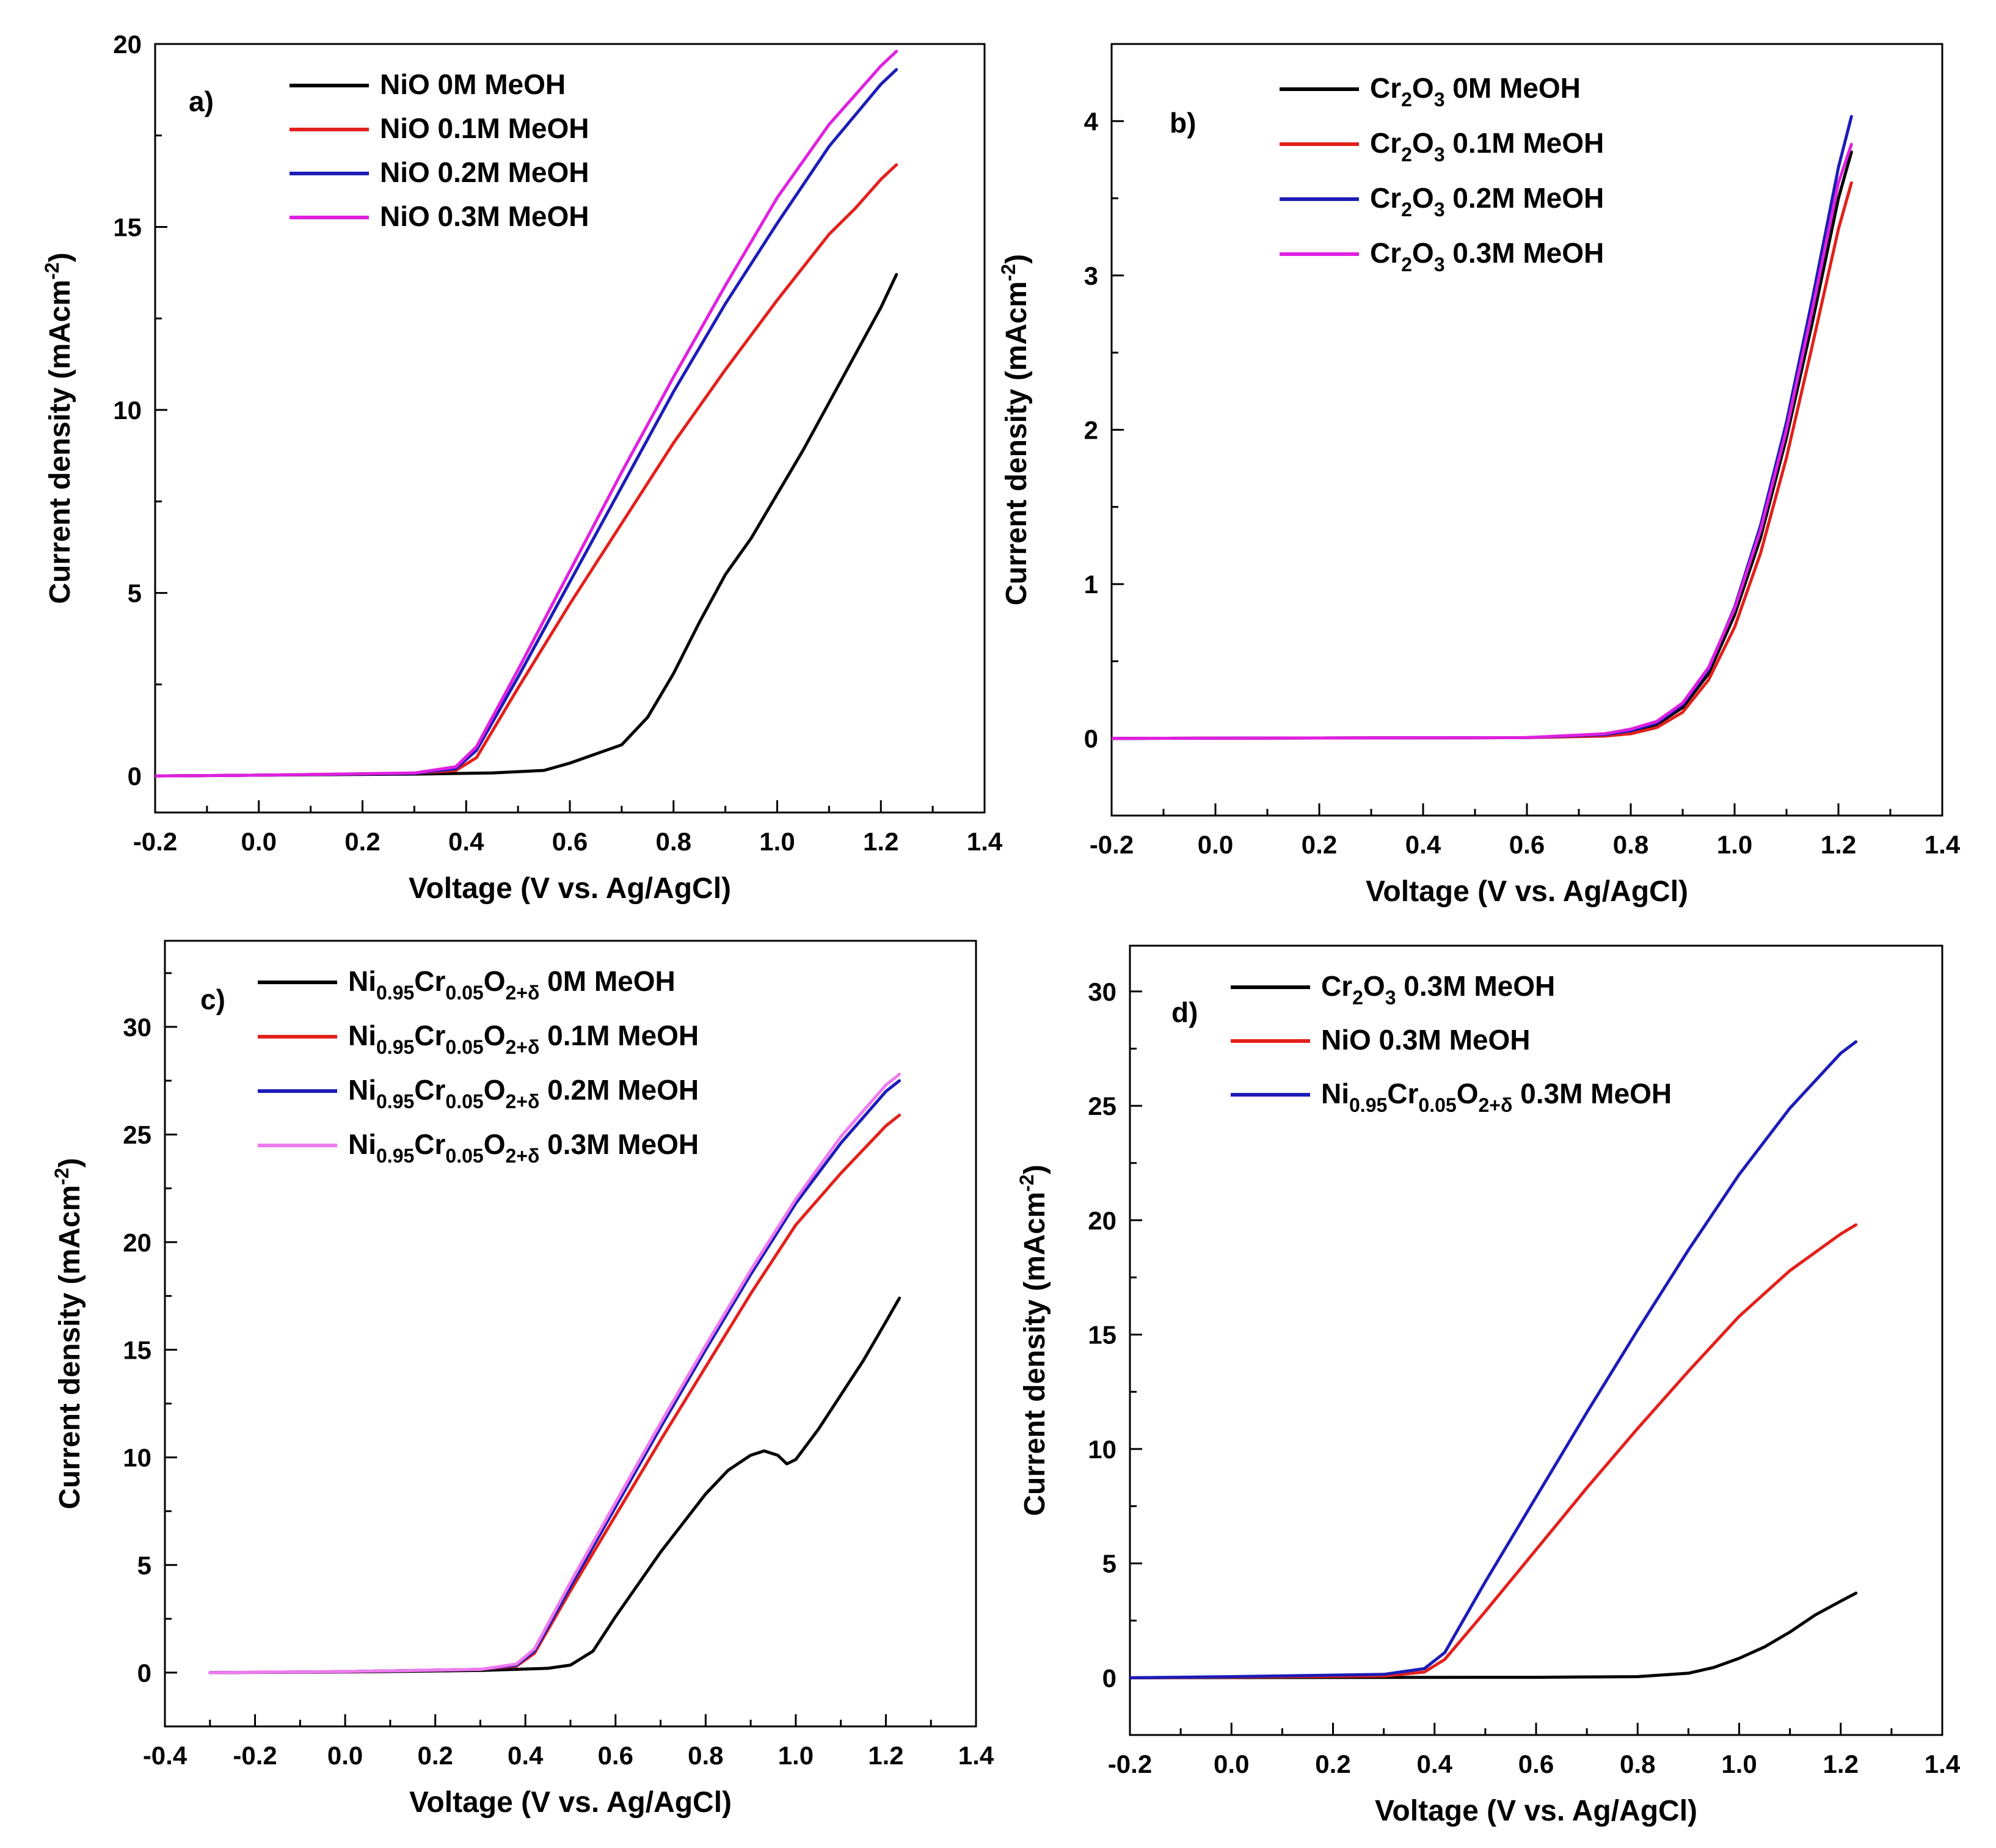 This screenshot has width=1996, height=1848. Describe the element at coordinates (1487, 257) in the screenshot. I see `legend-label-3: Cr2O3 0.3M MeOH` at that location.